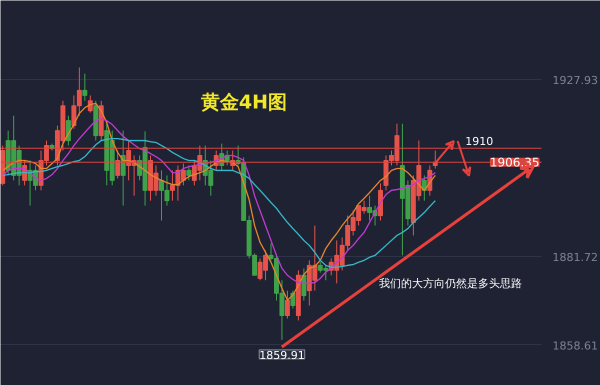  Describe the element at coordinates (515, 163) in the screenshot. I see `ref-line-label: 1906.35` at that location.